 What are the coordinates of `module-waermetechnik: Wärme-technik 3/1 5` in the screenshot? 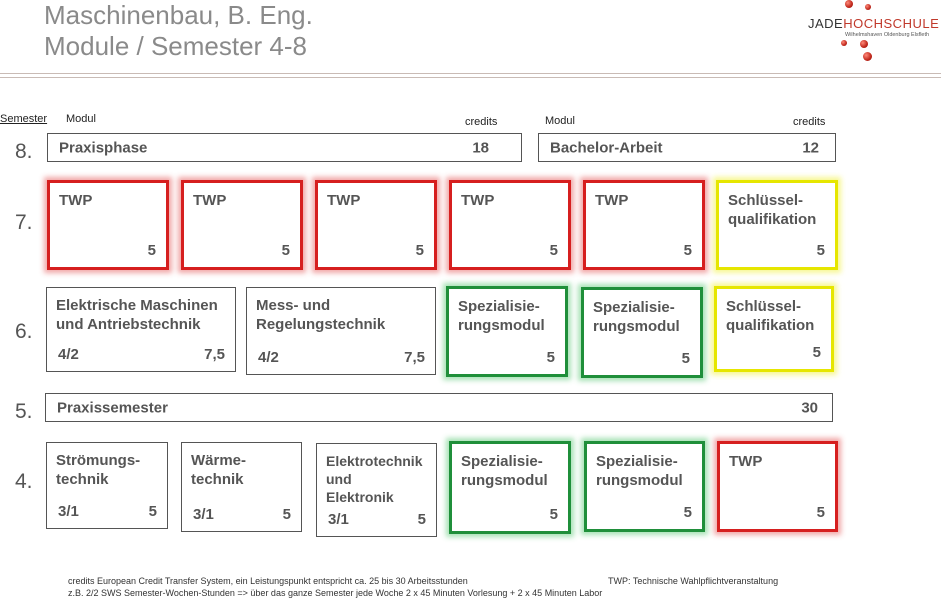 It's located at (241, 487).